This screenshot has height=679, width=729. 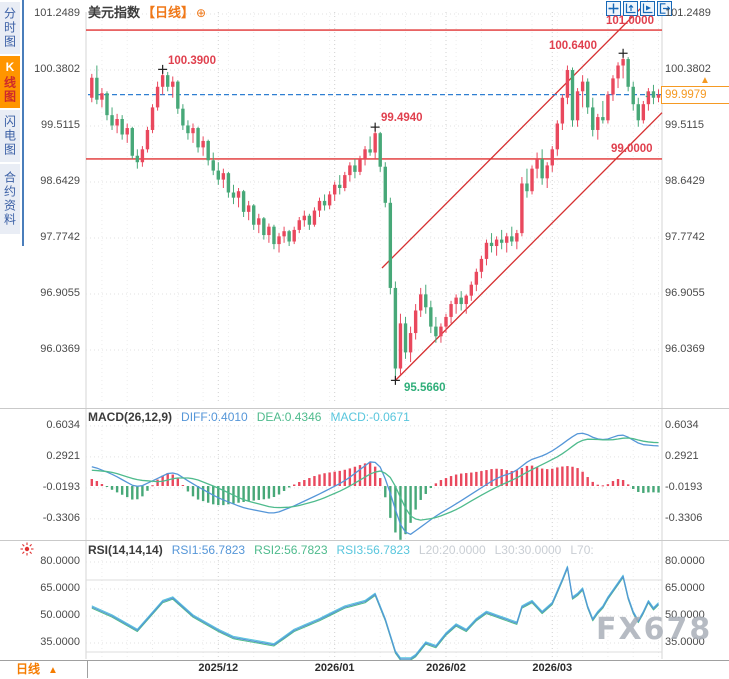 What do you see at coordinates (452, 550) in the screenshot?
I see `l20-value: L20:20.0000` at bounding box center [452, 550].